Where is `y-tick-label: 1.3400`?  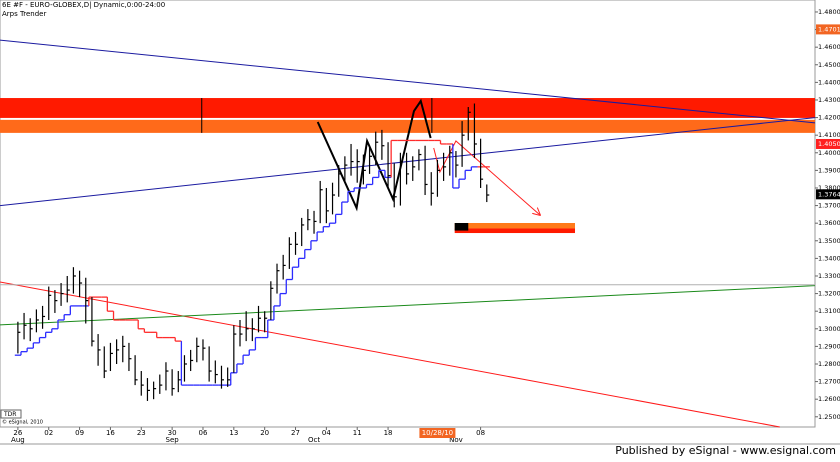 y-tick-label: 1.3400 is located at coordinates (829, 258).